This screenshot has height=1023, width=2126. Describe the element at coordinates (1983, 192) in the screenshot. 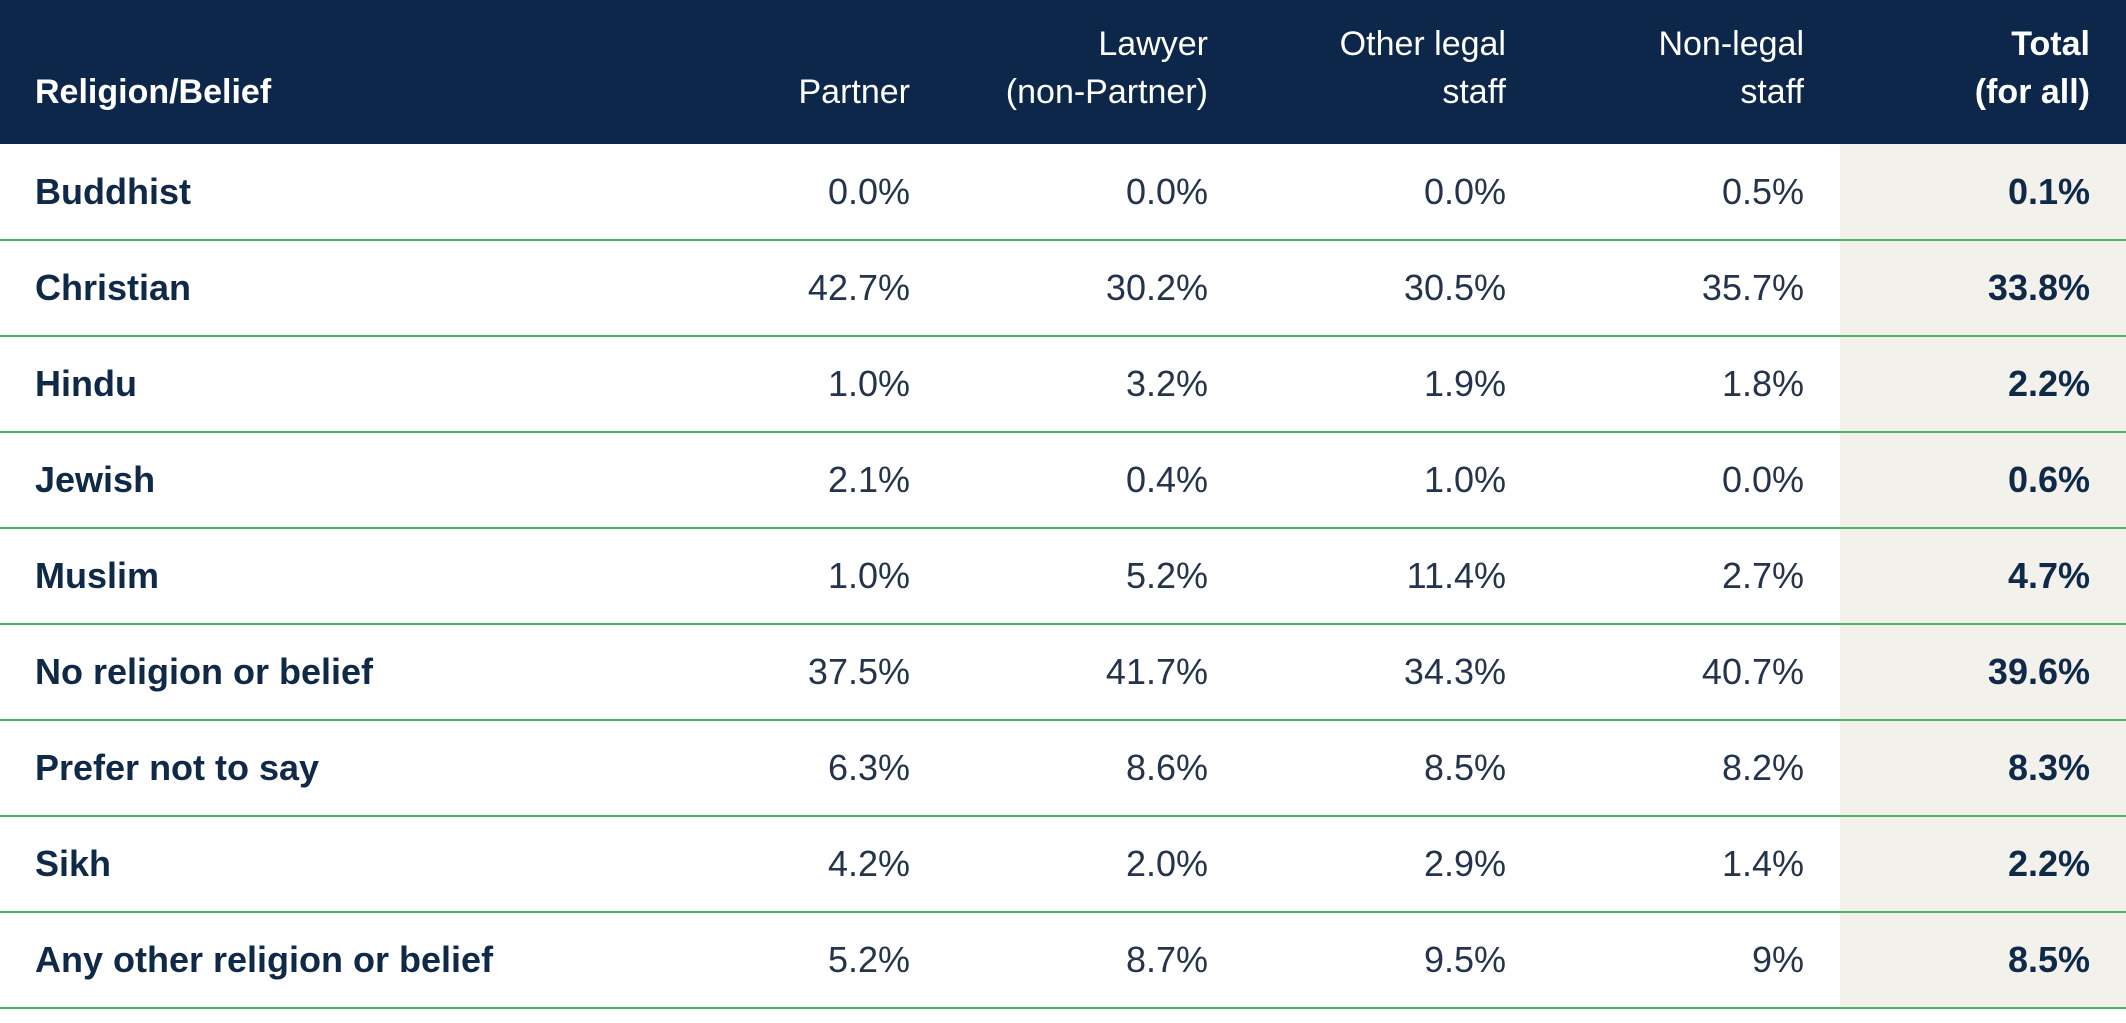

I see `total-cell: 0.1%` at that location.